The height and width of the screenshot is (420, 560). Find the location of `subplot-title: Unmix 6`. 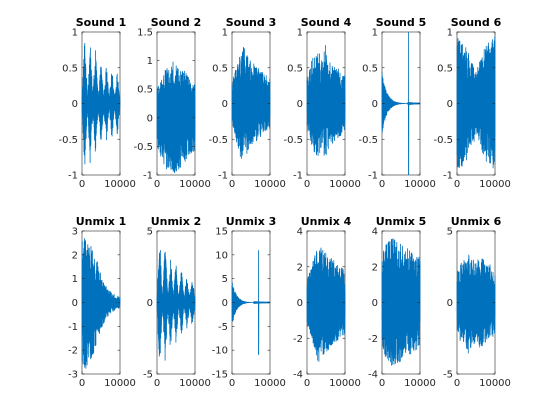

subplot-title: Unmix 6 is located at coordinates (476, 221).